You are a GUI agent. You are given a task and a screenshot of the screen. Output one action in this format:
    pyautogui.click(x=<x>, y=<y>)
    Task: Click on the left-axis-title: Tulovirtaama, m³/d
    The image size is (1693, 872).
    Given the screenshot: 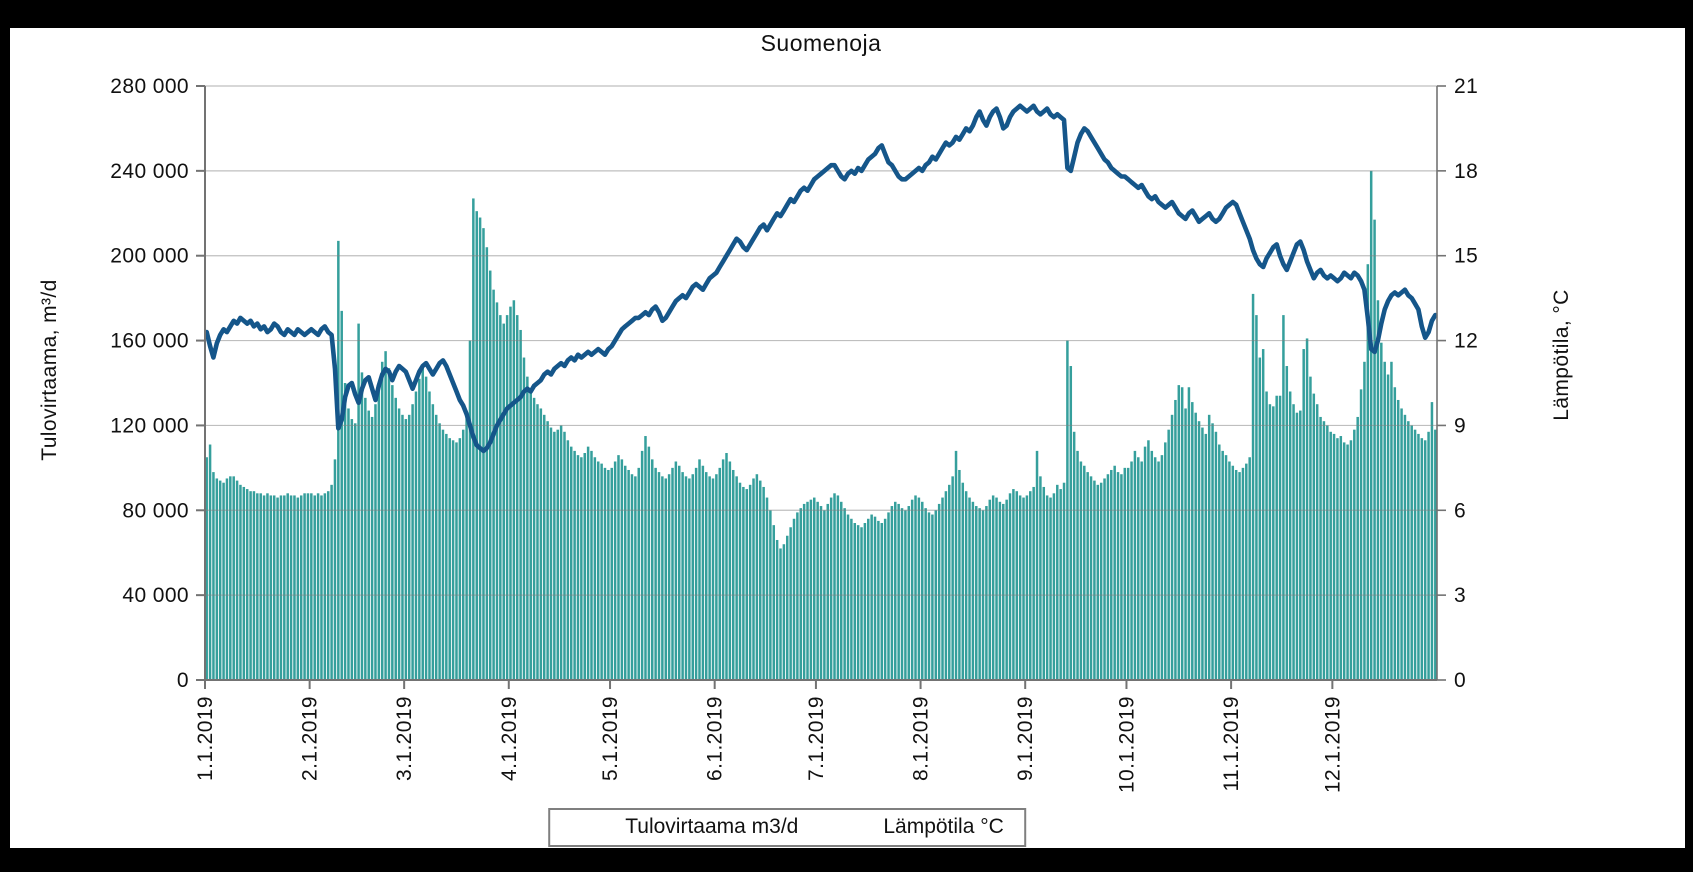 What is the action you would take?
    pyautogui.click(x=49, y=370)
    